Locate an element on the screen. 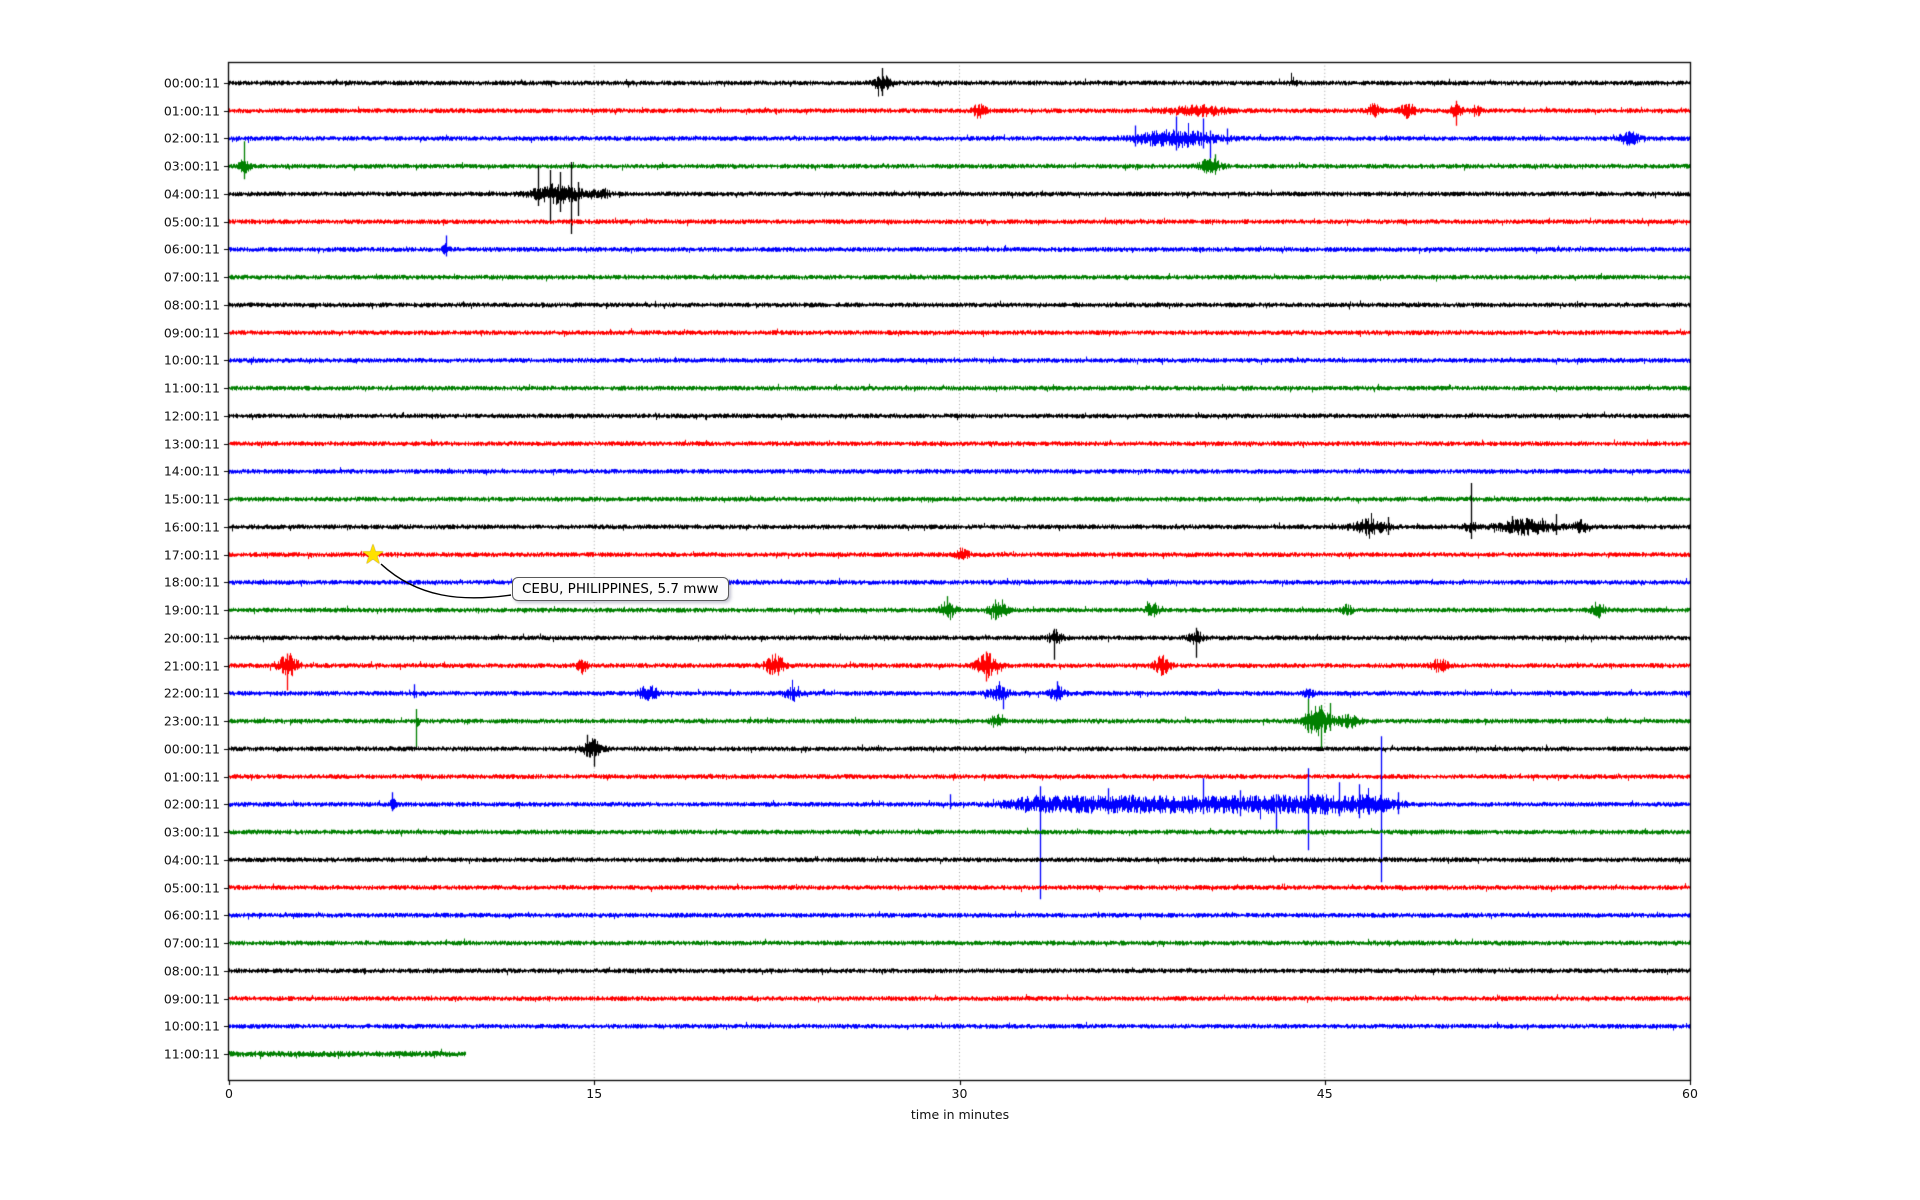 This screenshot has height=1200, width=1920. annotation-text: CEBU, PHILIPPINES, 5.7 mww is located at coordinates (620, 589).